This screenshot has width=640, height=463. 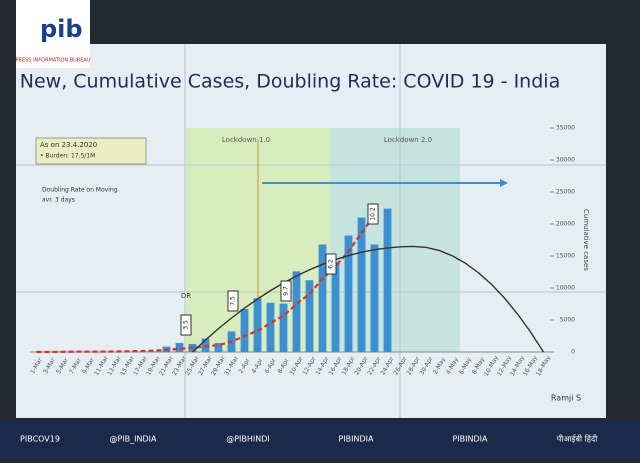 I want to click on annotation: 10.2, so click(x=373, y=214).